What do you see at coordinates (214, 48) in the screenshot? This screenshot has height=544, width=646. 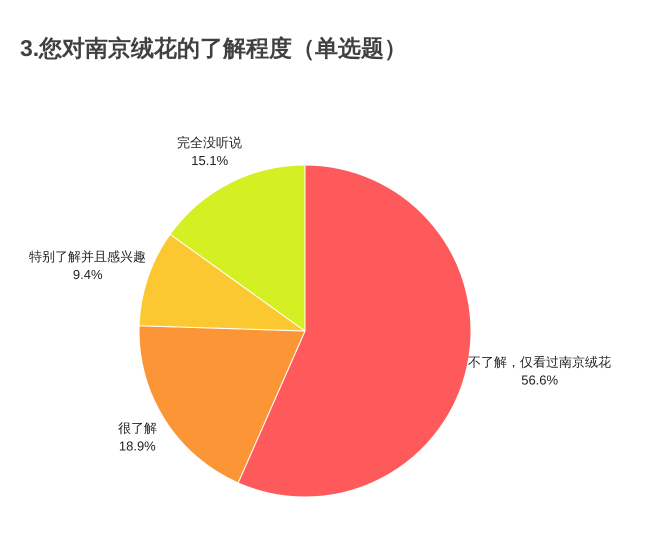 I see `title: 3.您对南京绒花的了解程度（单选题）` at bounding box center [214, 48].